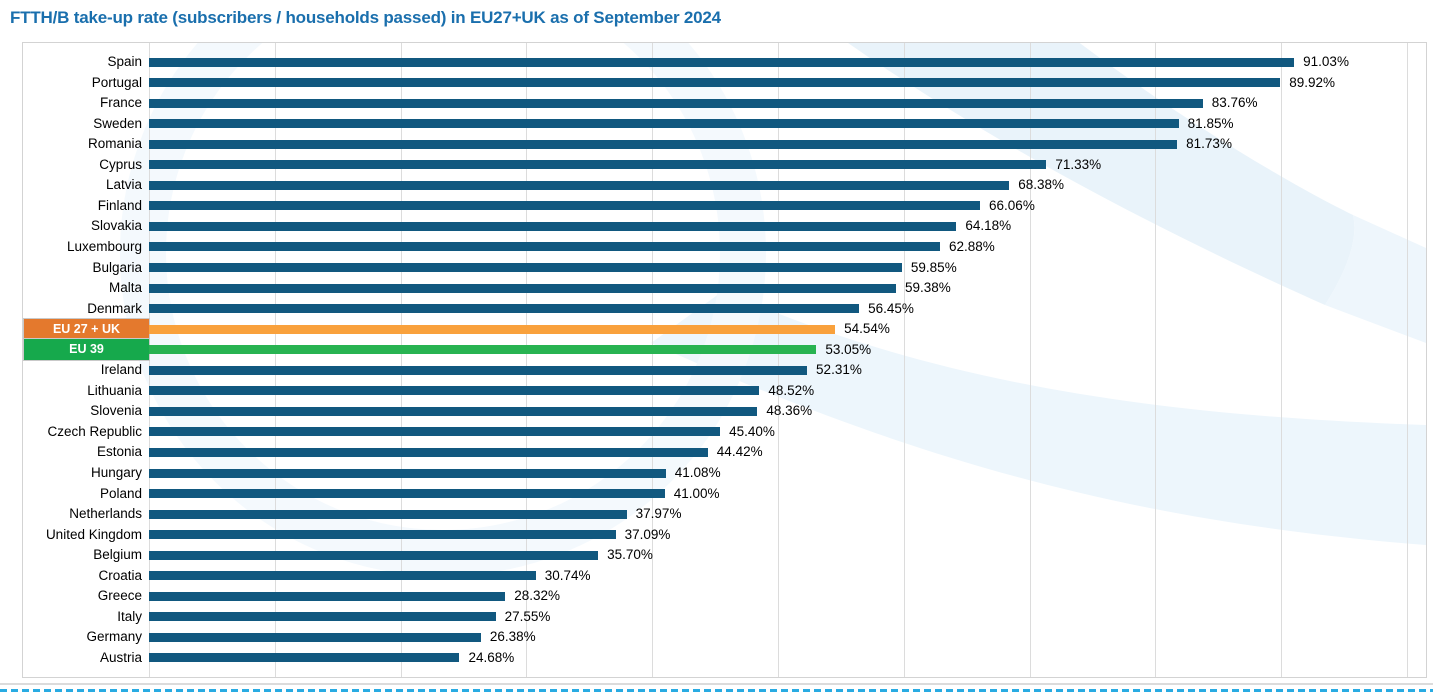 The height and width of the screenshot is (695, 1433). Describe the element at coordinates (124, 61) in the screenshot. I see `category-label: Spain` at that location.